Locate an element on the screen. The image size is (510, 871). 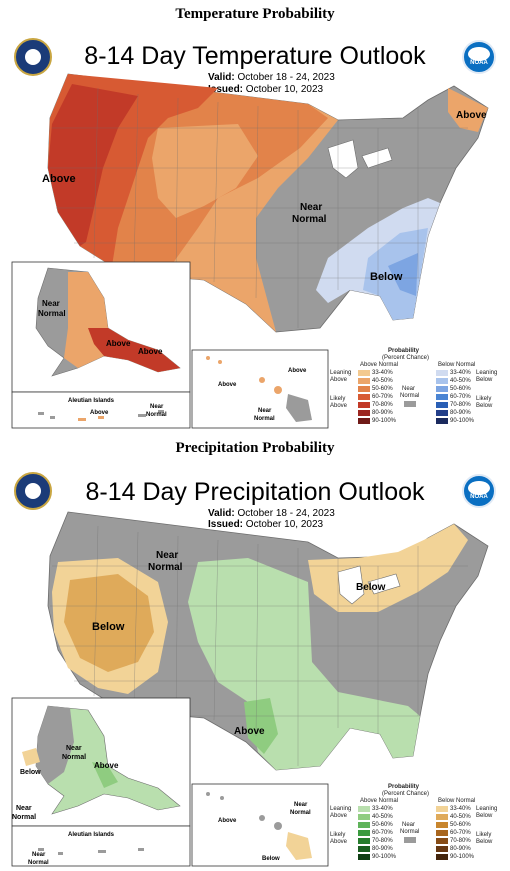
label-ak-near-sw-2: Normal is located at coordinates (24, 817).